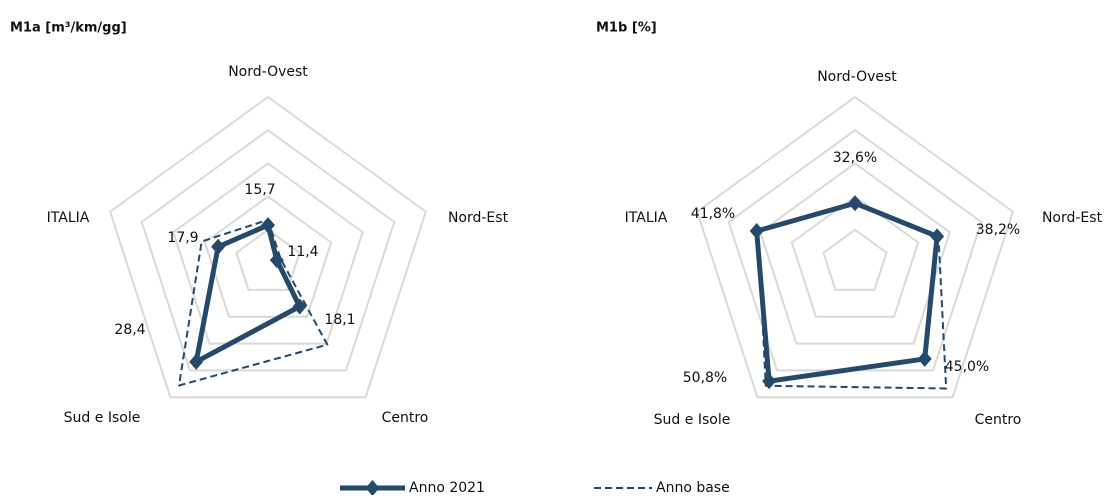 The width and height of the screenshot is (1112, 499). What do you see at coordinates (182, 238) in the screenshot?
I see `value-label: 17,9` at bounding box center [182, 238].